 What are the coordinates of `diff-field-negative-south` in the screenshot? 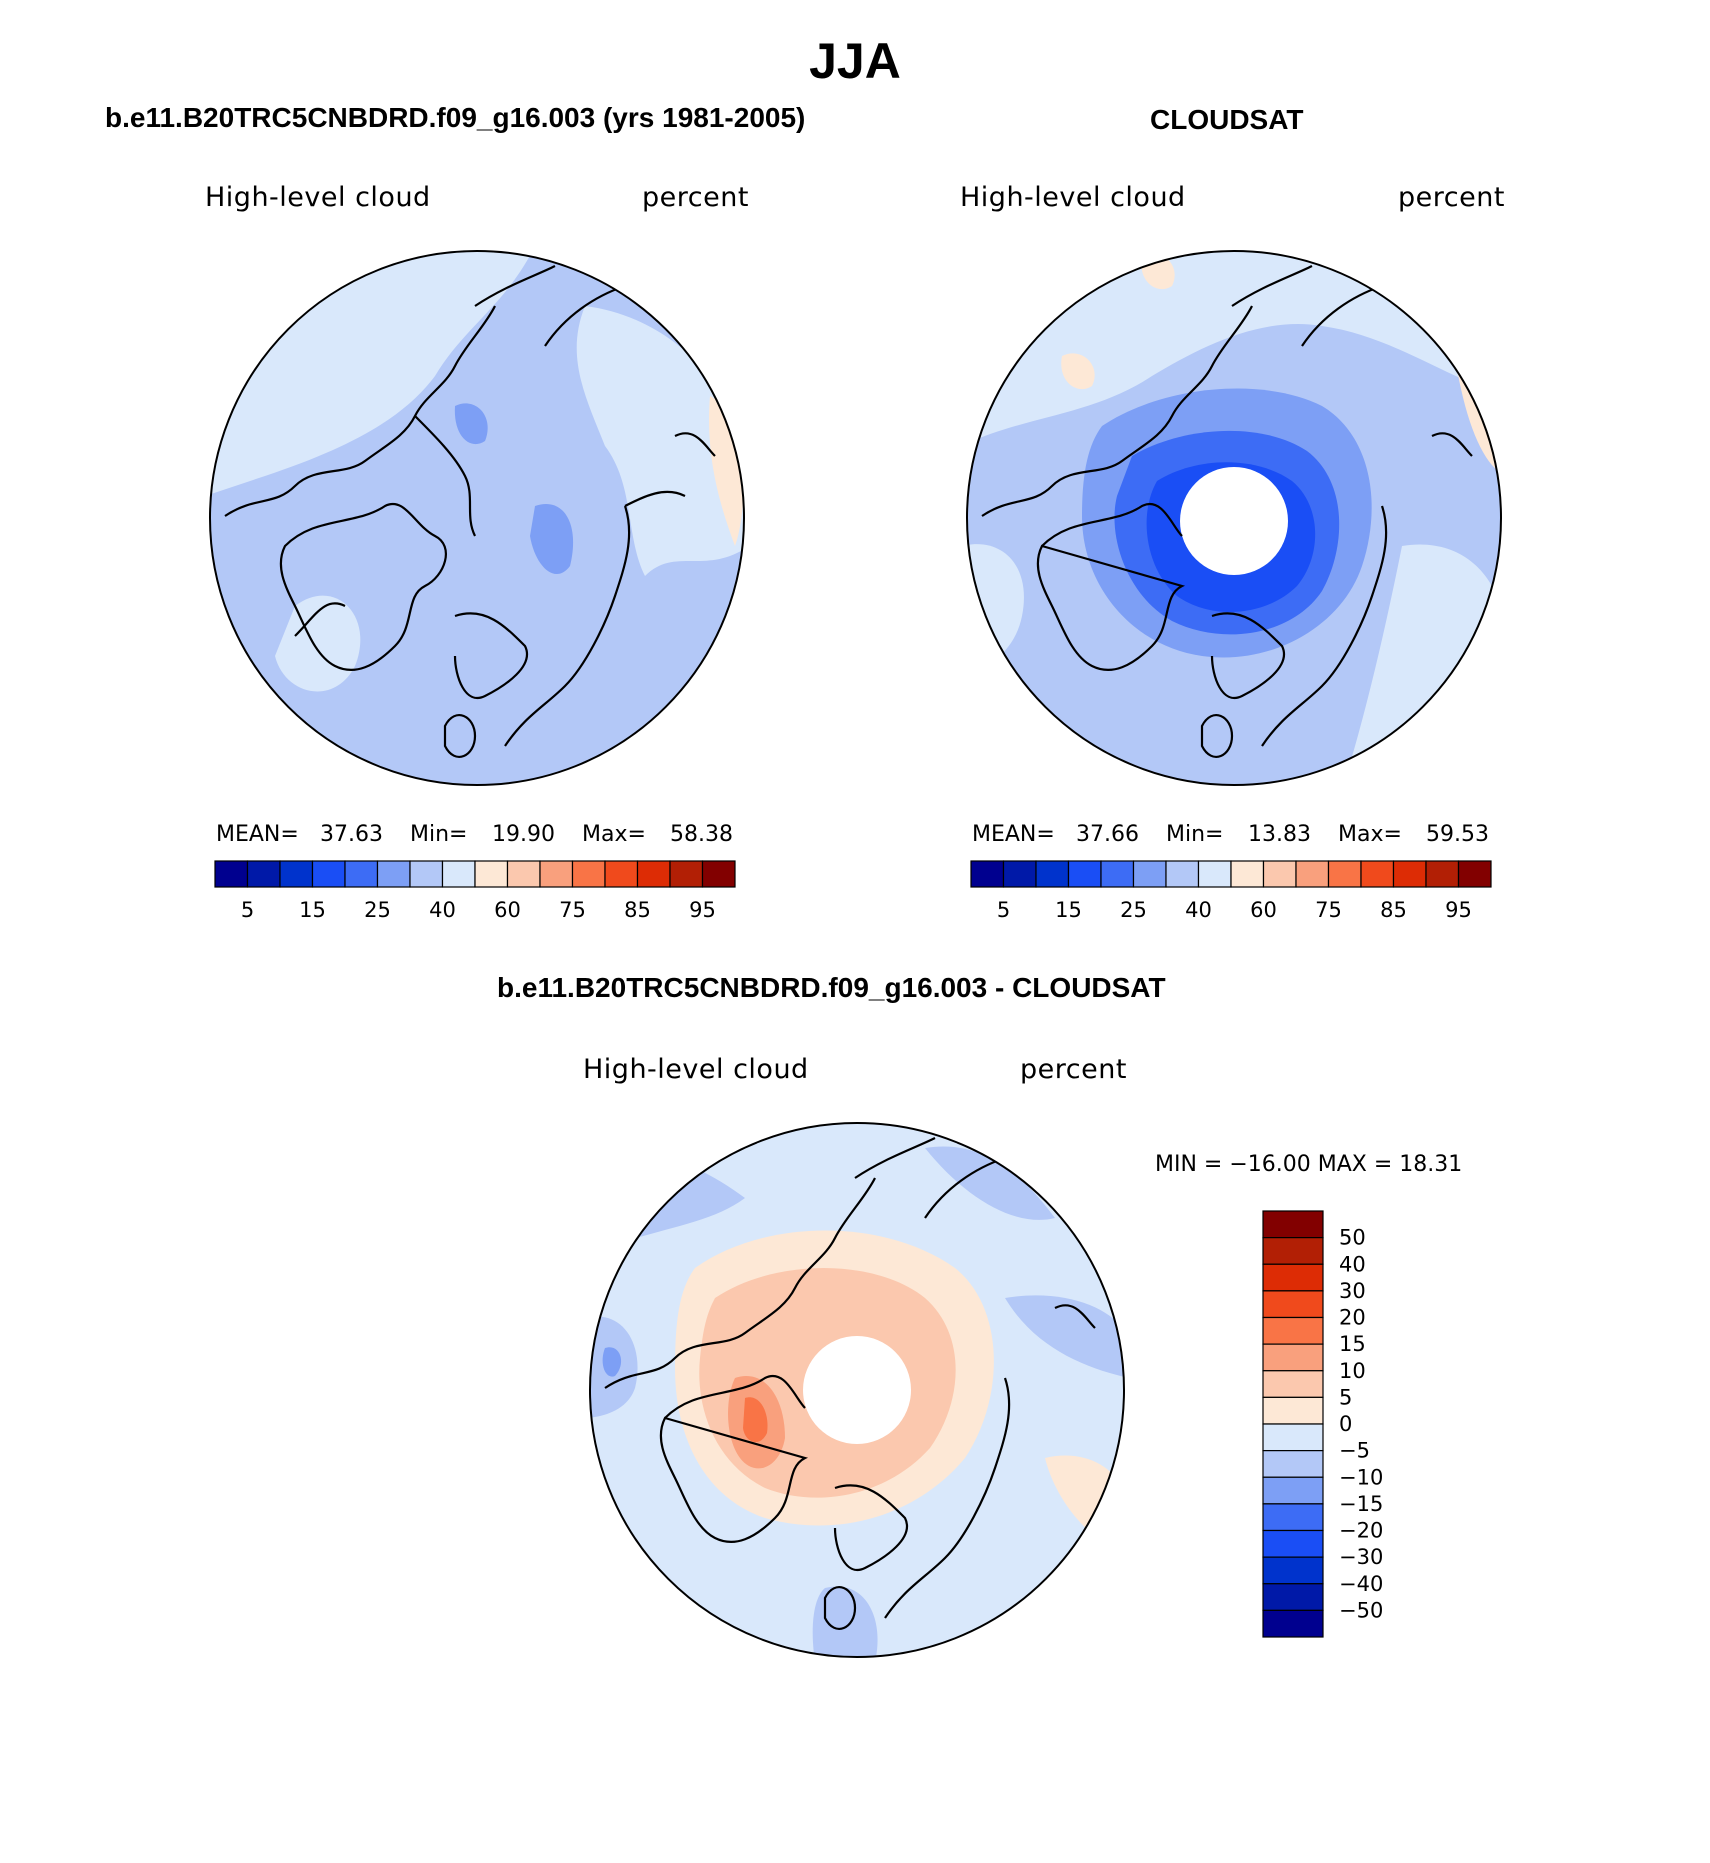 It's located at (845, 1621).